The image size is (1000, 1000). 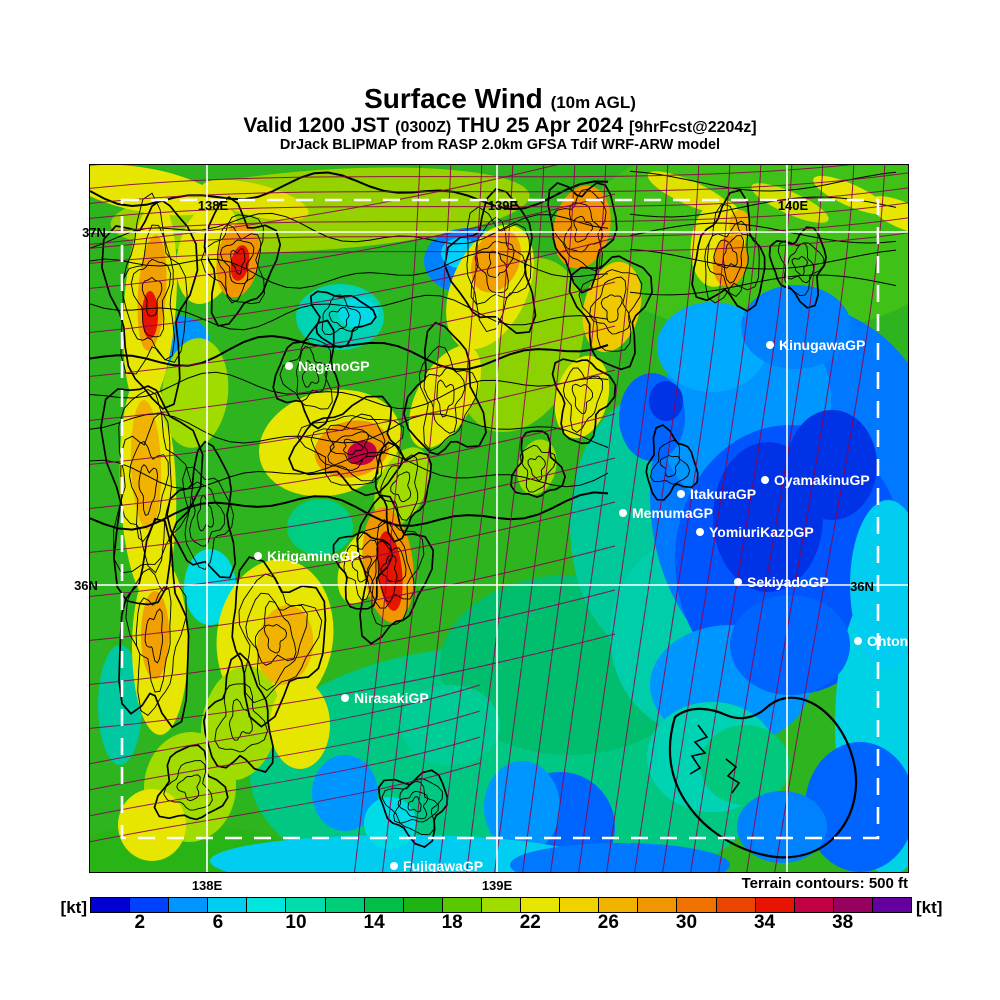 I want to click on site-label: NaganoGP, so click(x=334, y=366).